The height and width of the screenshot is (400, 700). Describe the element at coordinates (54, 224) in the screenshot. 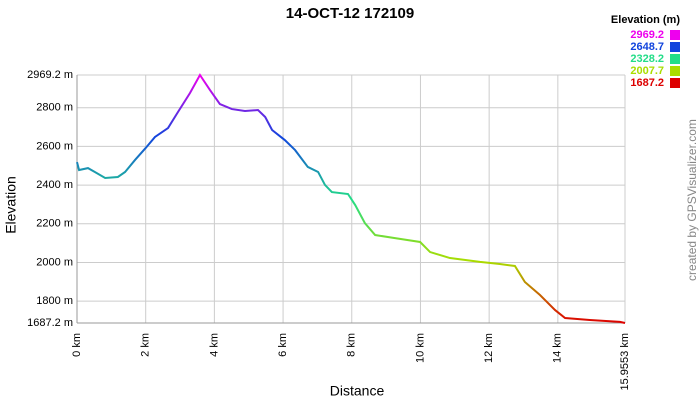

I see `y-tick-label: 2200 m` at that location.